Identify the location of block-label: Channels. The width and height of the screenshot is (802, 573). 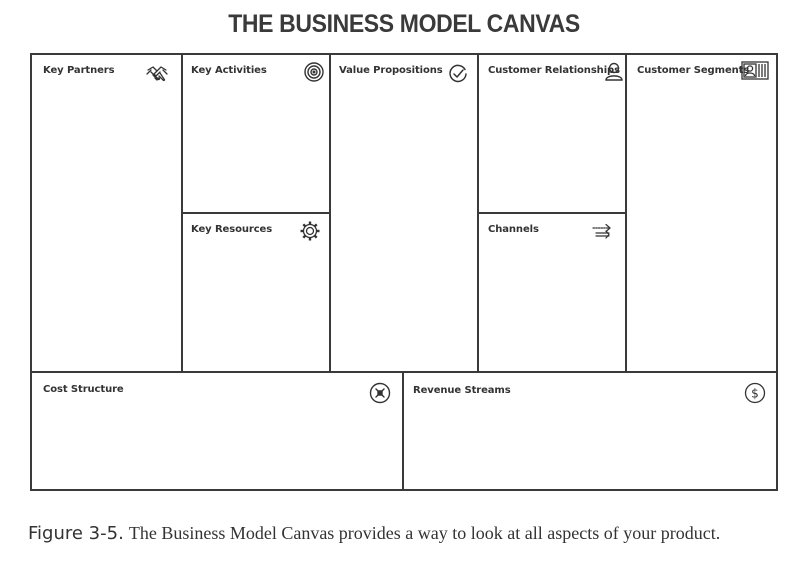
(513, 229).